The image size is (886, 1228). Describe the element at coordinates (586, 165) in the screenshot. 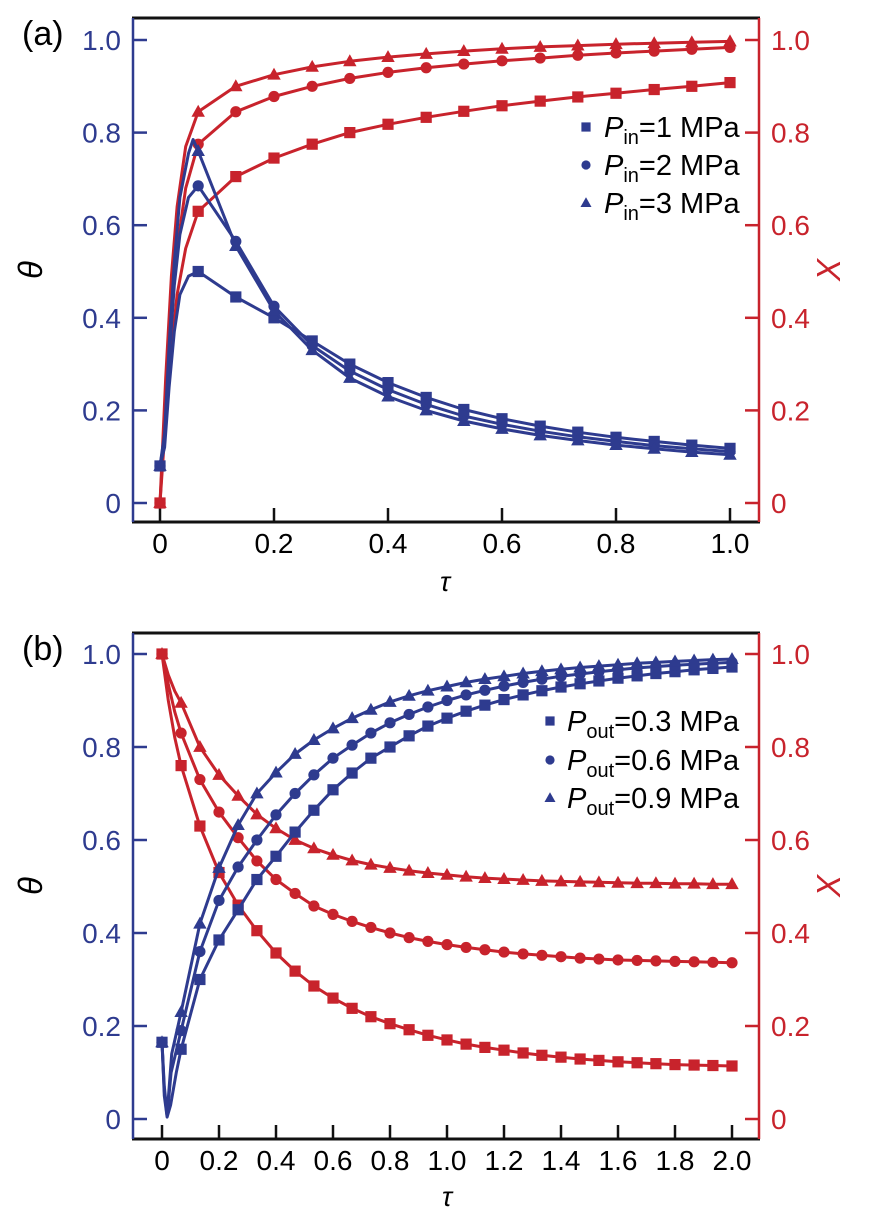

I see `legend-circle-marker` at that location.